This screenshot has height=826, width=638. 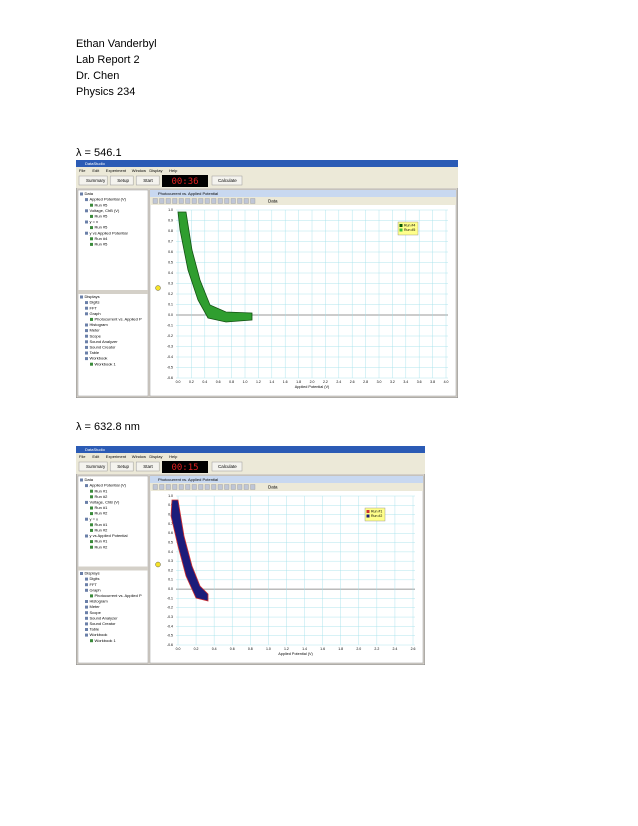 What do you see at coordinates (250, 449) in the screenshot?
I see `title-bar` at bounding box center [250, 449].